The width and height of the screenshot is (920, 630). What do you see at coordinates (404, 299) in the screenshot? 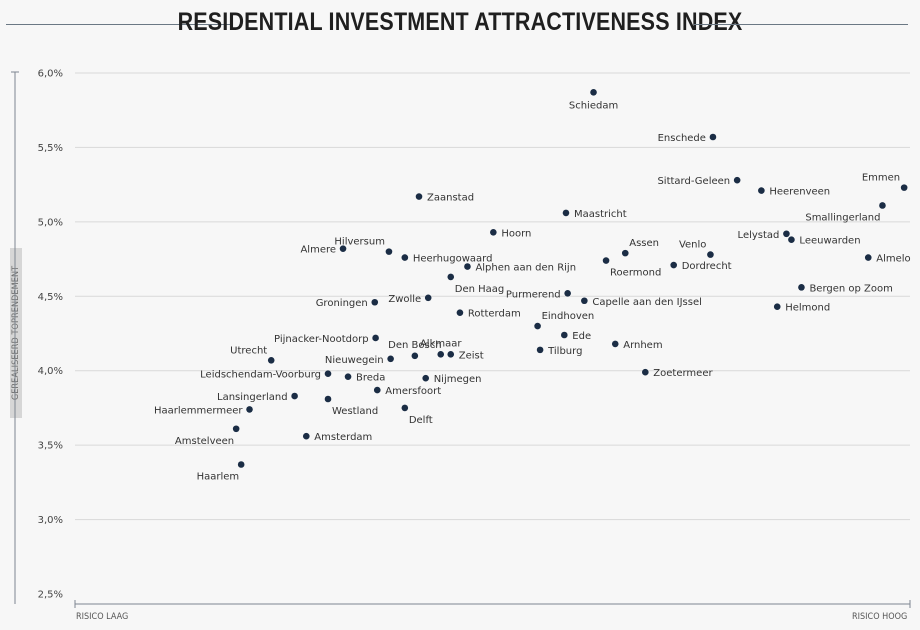
I see `point-label: Zwolle` at bounding box center [404, 299].